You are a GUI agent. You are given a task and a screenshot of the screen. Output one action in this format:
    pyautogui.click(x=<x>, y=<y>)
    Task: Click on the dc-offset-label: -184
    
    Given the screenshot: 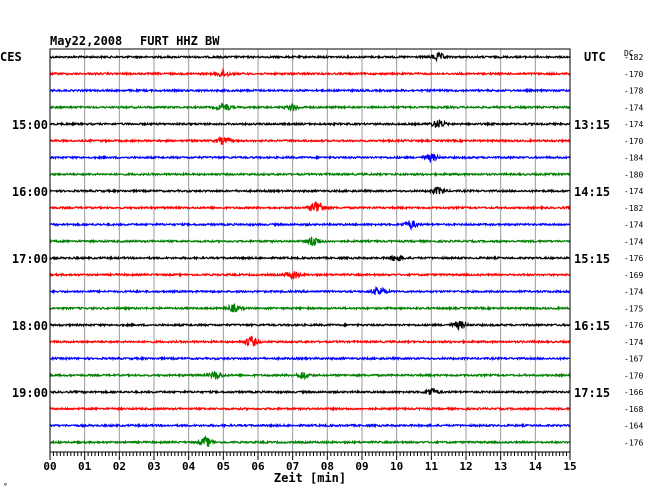 What is the action you would take?
    pyautogui.click(x=633, y=158)
    